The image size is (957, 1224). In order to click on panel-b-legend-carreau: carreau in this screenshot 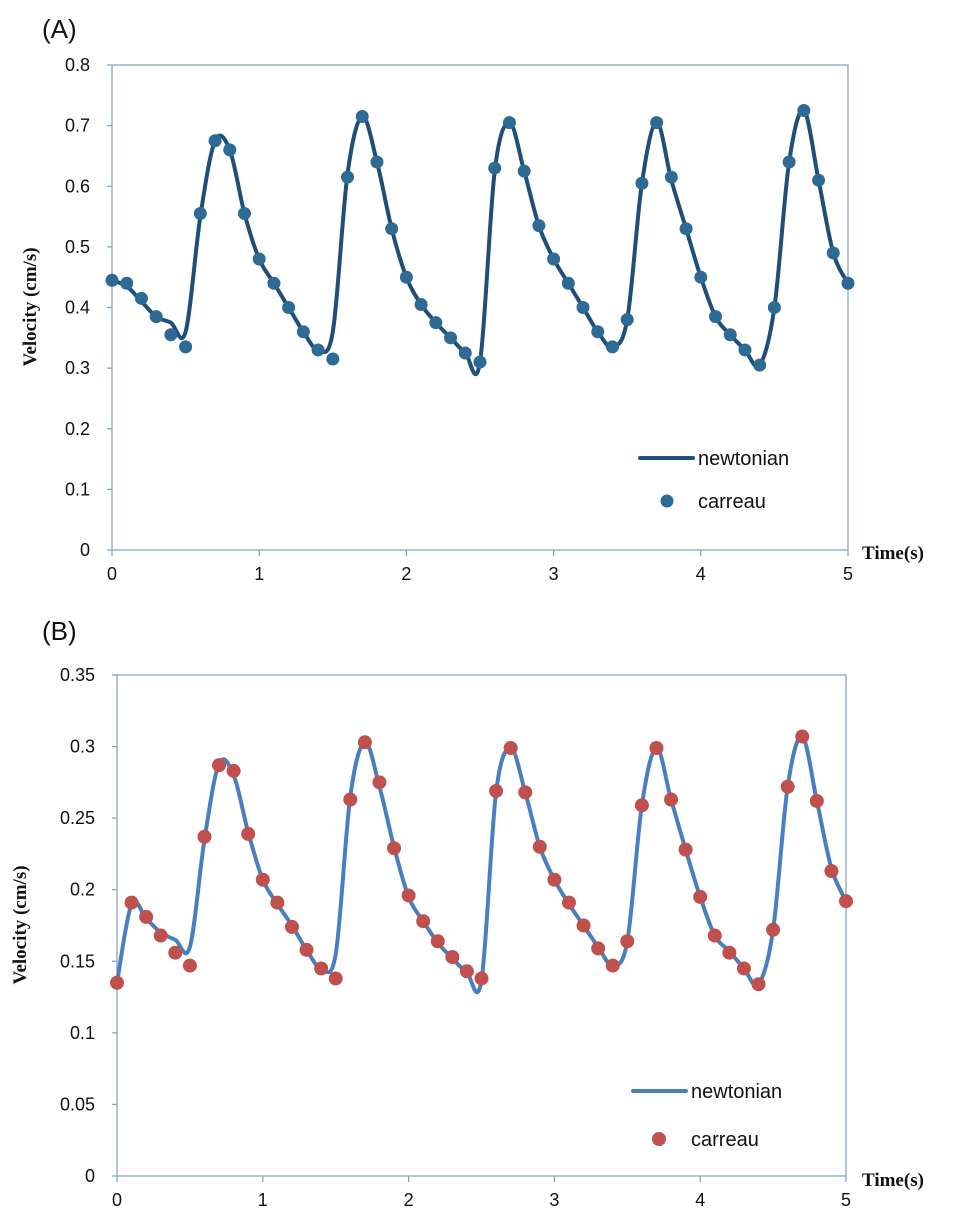, I will do `click(725, 1140)`.